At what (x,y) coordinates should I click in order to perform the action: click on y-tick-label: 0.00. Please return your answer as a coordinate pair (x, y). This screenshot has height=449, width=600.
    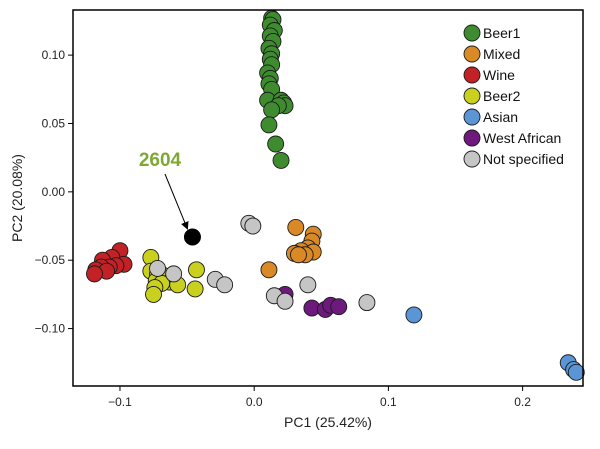
    Looking at the image, I should click on (54, 192).